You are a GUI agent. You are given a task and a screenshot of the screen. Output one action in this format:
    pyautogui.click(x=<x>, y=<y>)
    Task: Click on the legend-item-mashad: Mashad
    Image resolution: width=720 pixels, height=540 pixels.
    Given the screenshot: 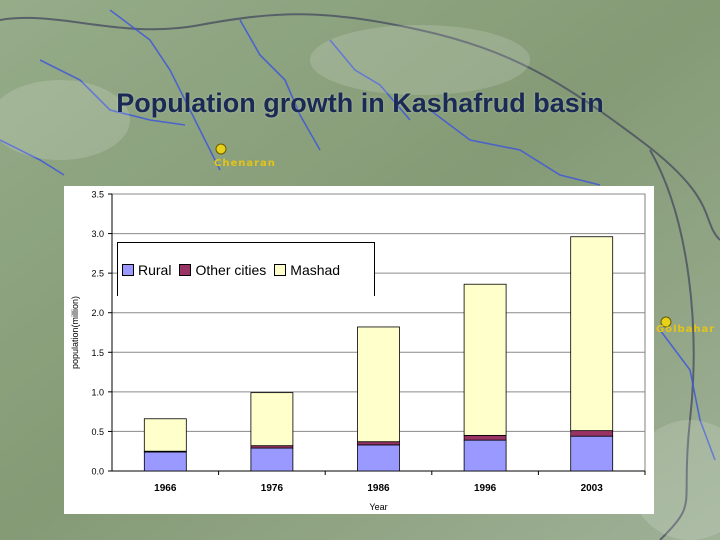 What is the action you would take?
    pyautogui.click(x=307, y=270)
    